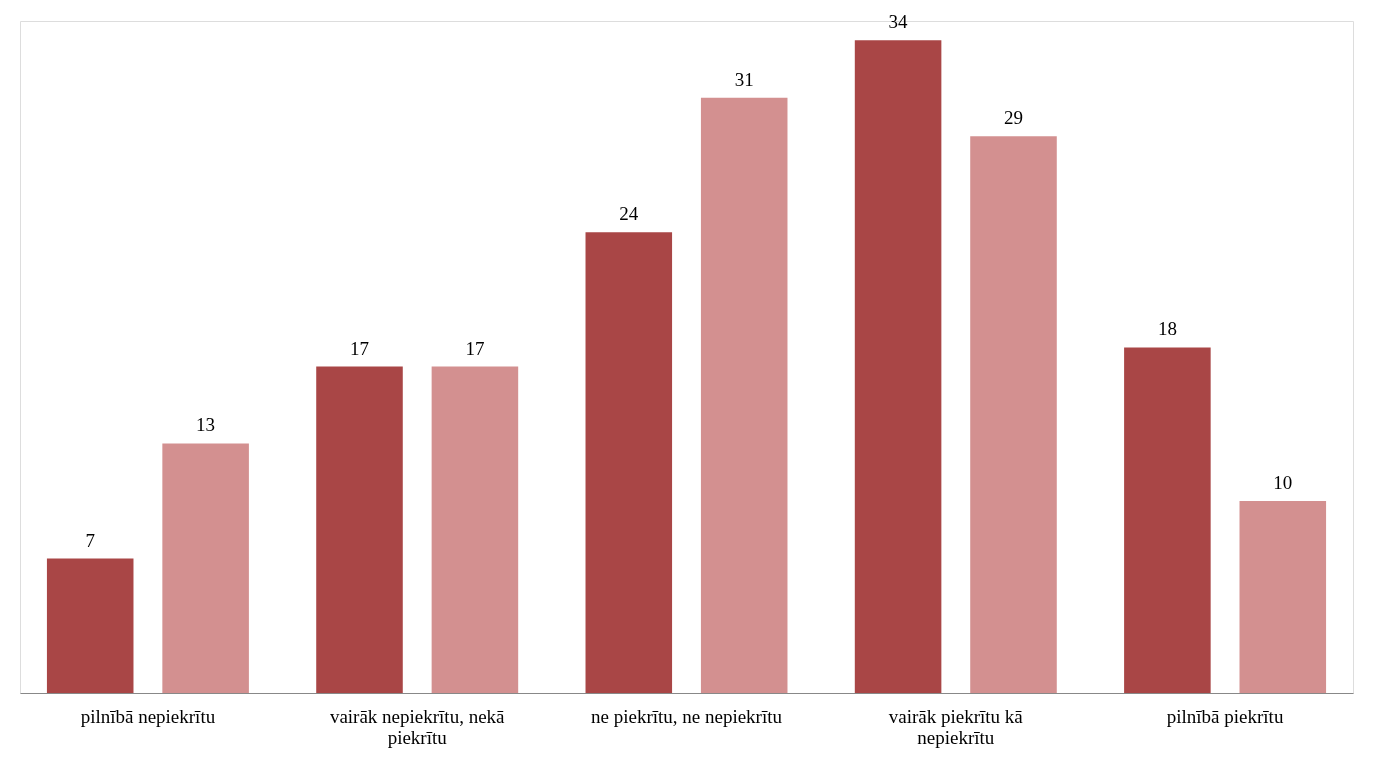 The height and width of the screenshot is (757, 1373). What do you see at coordinates (1225, 716) in the screenshot?
I see `x-tick-label: pilnībā piekrītu` at bounding box center [1225, 716].